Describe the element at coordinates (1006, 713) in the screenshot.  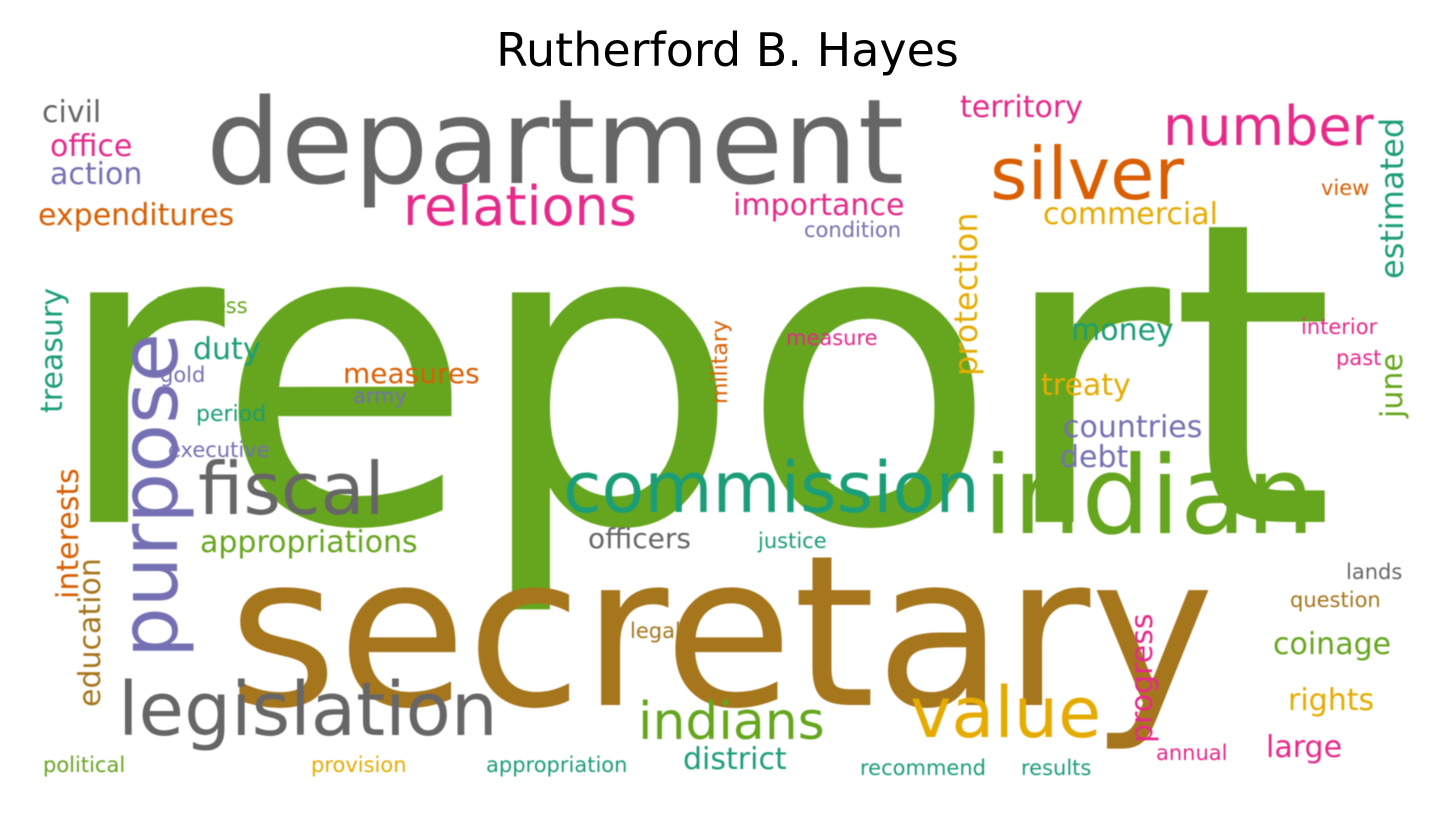
I see `word-value: value` at that location.